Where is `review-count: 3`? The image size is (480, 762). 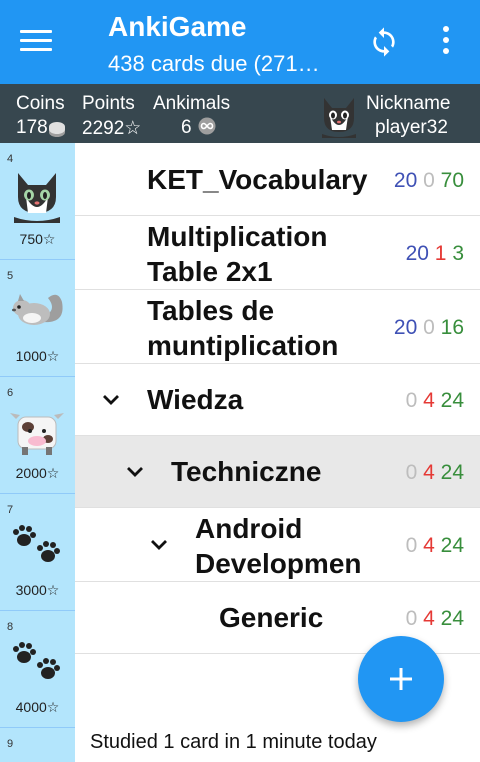
review-count: 3 is located at coordinates (458, 253).